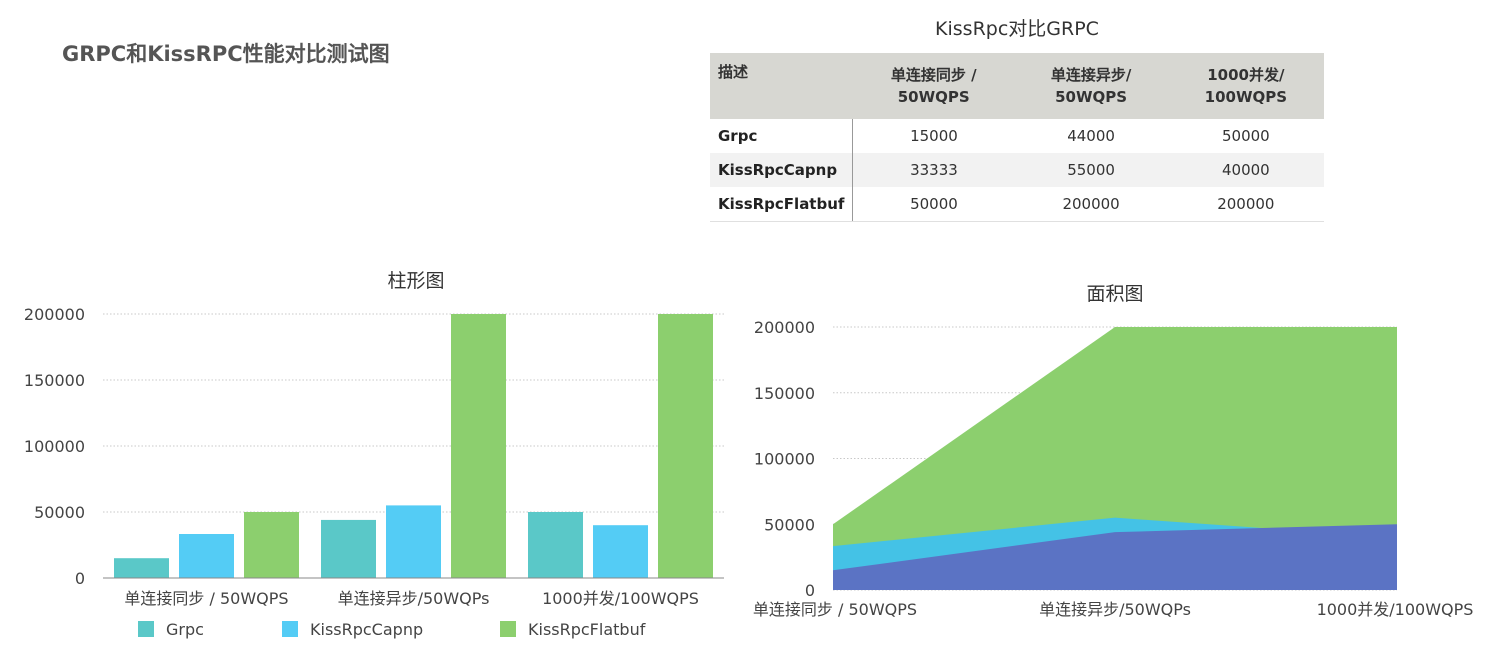  What do you see at coordinates (784, 327) in the screenshot?
I see `area-y-tick-label: 200000` at bounding box center [784, 327].